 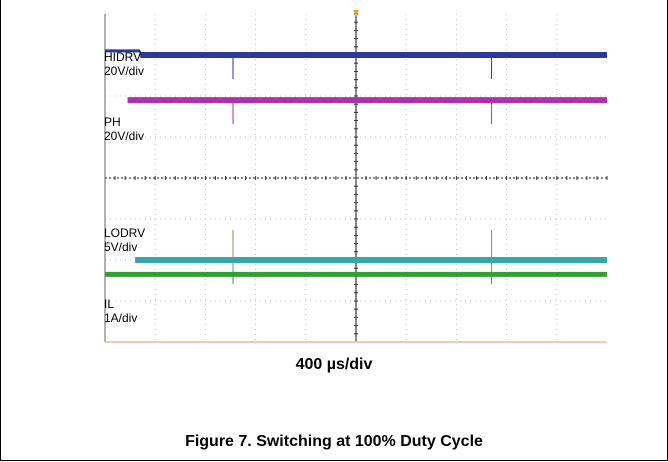 I want to click on label-il-scale: 1A/div, so click(x=121, y=318).